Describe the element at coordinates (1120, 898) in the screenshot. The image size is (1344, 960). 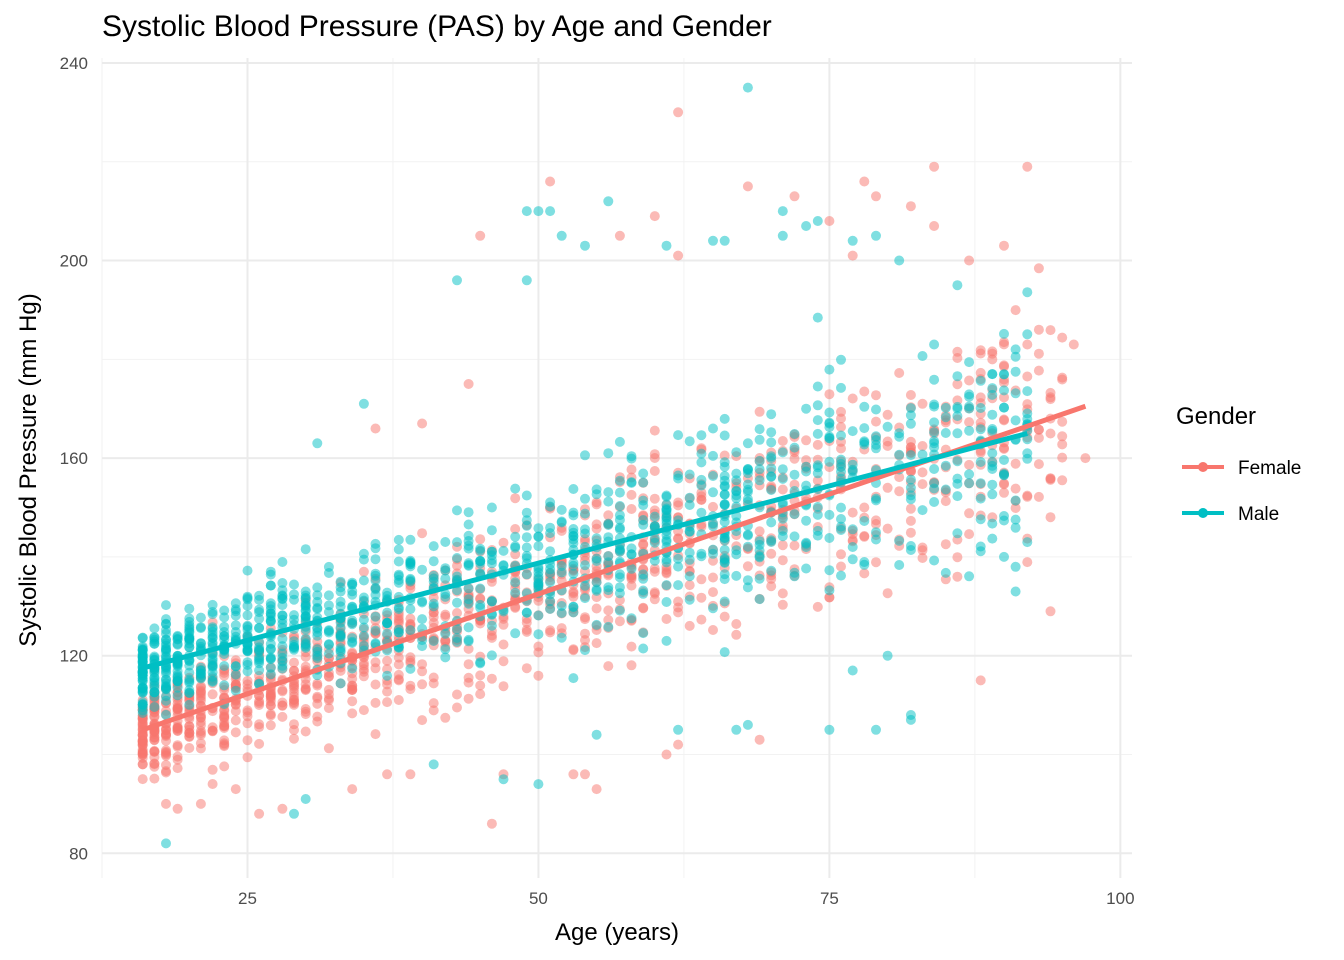
I see `x-tick-label: 100` at that location.